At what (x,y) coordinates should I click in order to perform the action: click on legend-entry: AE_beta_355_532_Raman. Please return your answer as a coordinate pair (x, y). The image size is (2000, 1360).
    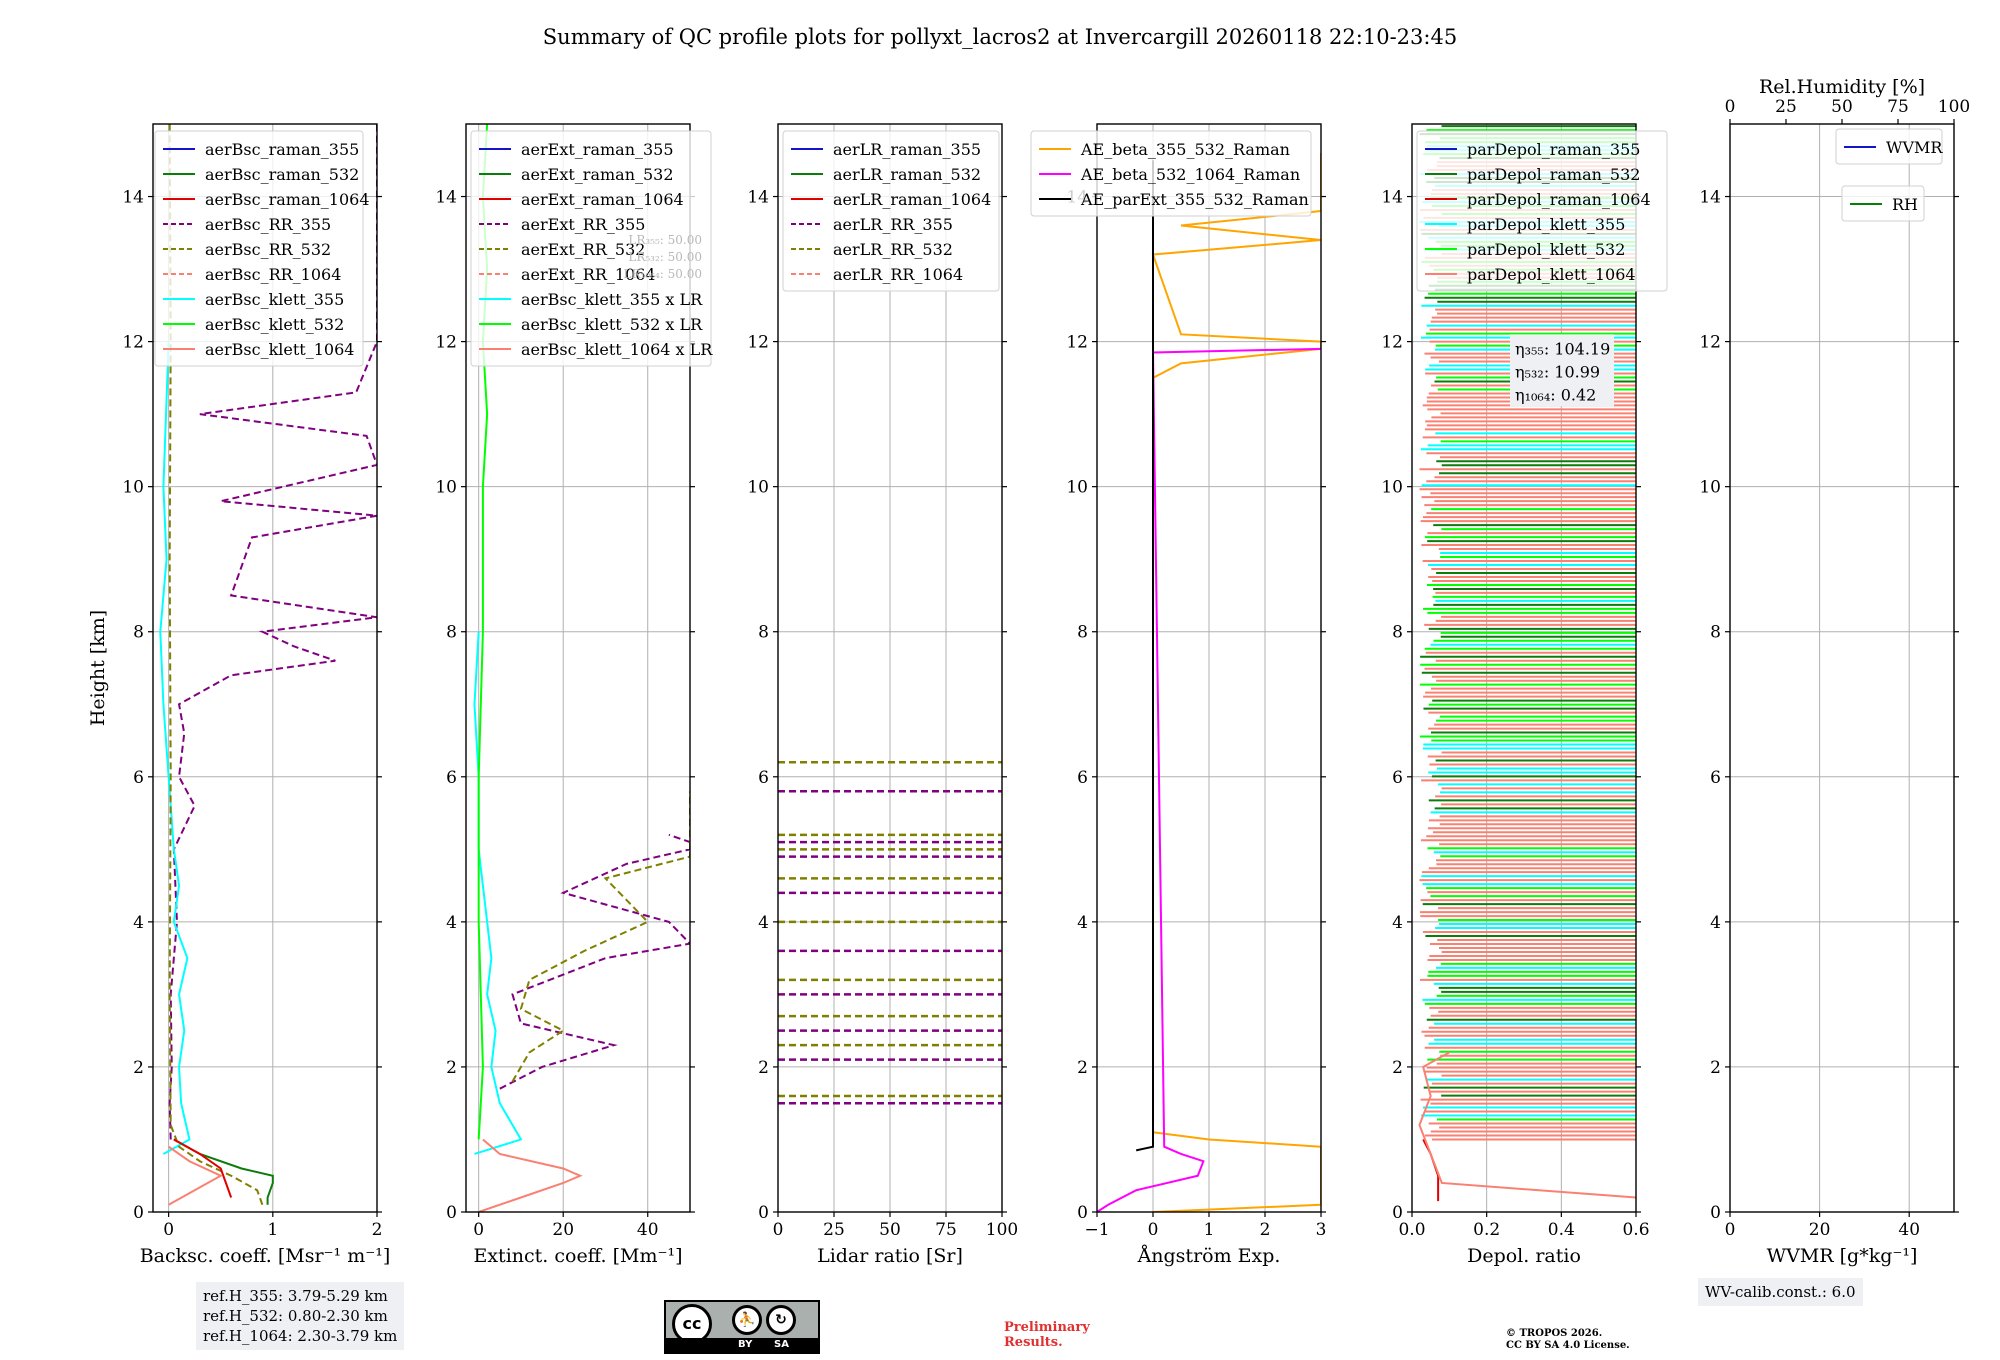
    Looking at the image, I should click on (1185, 149).